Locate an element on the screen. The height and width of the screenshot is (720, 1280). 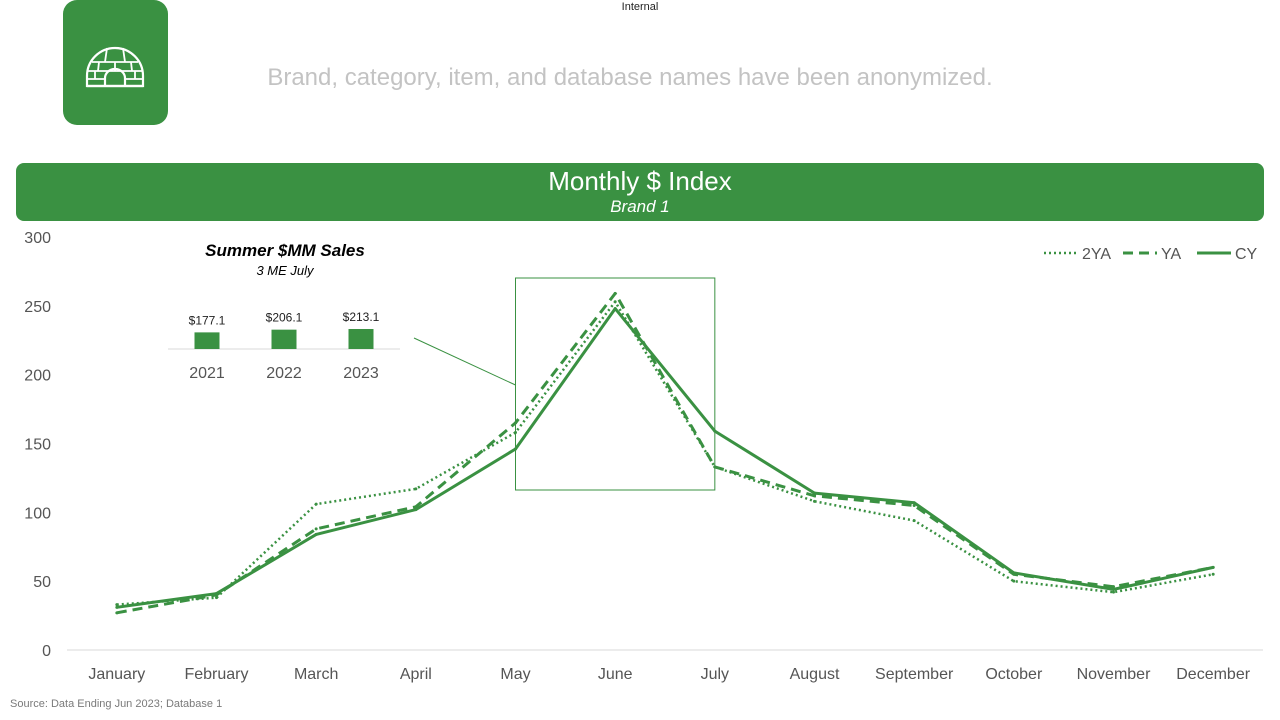
x-tick-label: April is located at coordinates (416, 674).